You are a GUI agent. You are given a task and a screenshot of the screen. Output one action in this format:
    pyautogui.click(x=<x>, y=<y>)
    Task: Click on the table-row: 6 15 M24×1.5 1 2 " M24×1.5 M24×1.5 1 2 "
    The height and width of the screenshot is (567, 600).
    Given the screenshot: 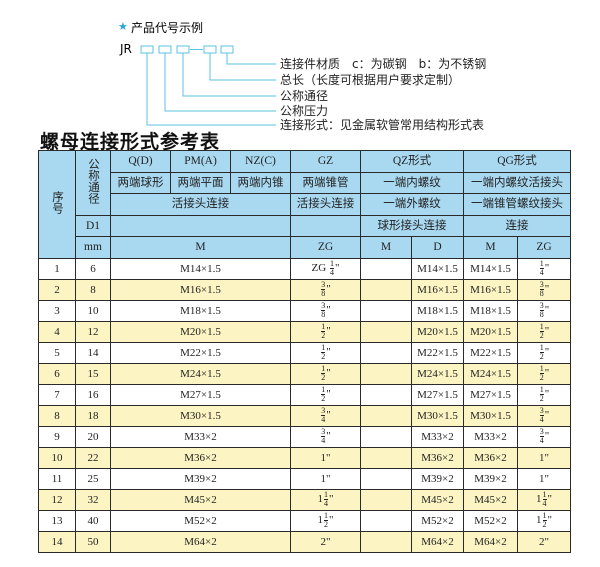 What is the action you would take?
    pyautogui.click(x=304, y=373)
    